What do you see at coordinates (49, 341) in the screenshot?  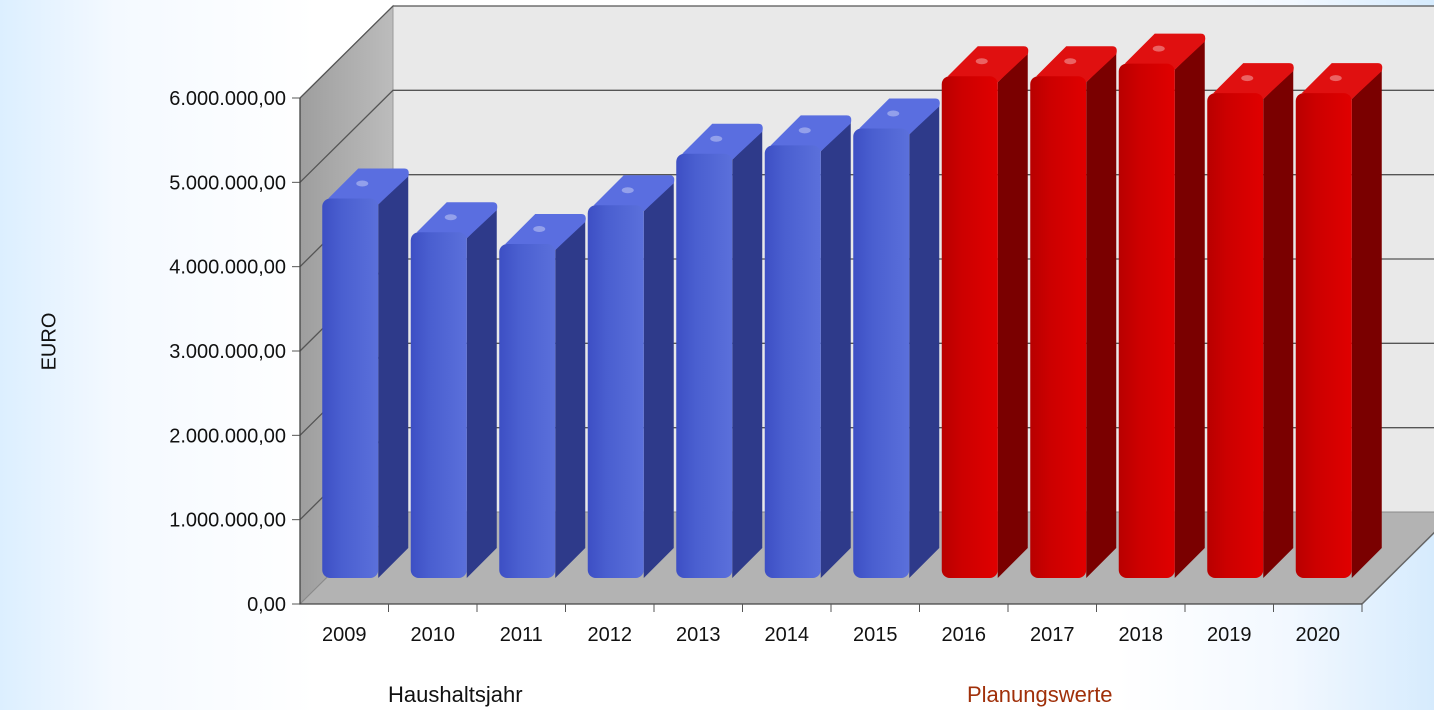 I see `y-axis-label: EURO` at bounding box center [49, 341].